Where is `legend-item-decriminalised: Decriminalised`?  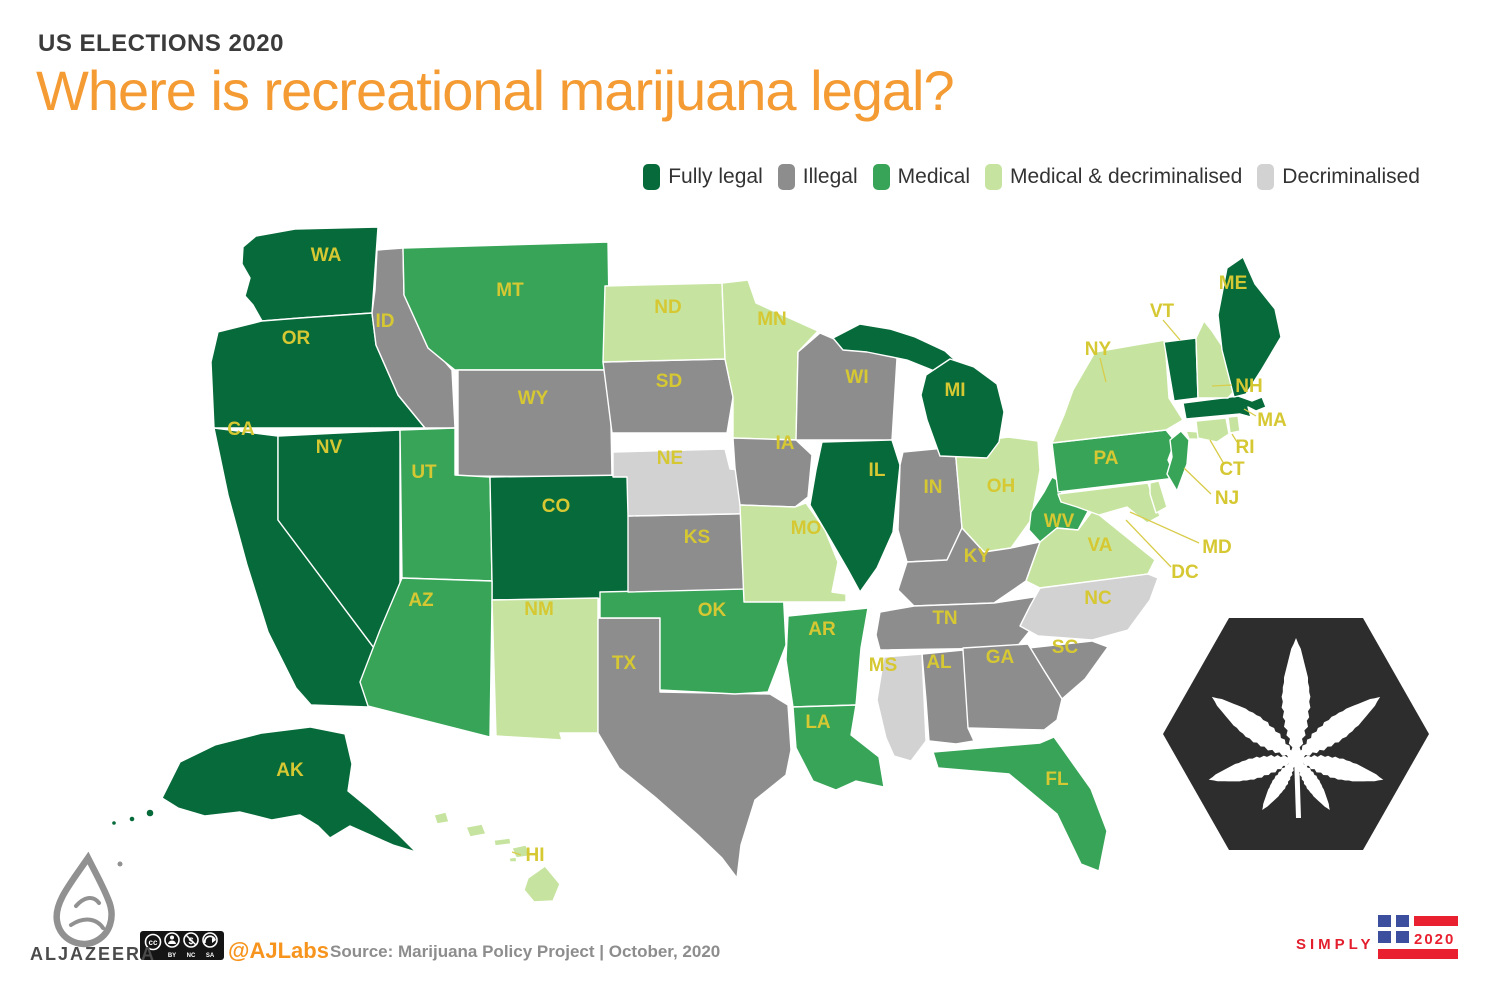
legend-item-decriminalised: Decriminalised is located at coordinates (1338, 177).